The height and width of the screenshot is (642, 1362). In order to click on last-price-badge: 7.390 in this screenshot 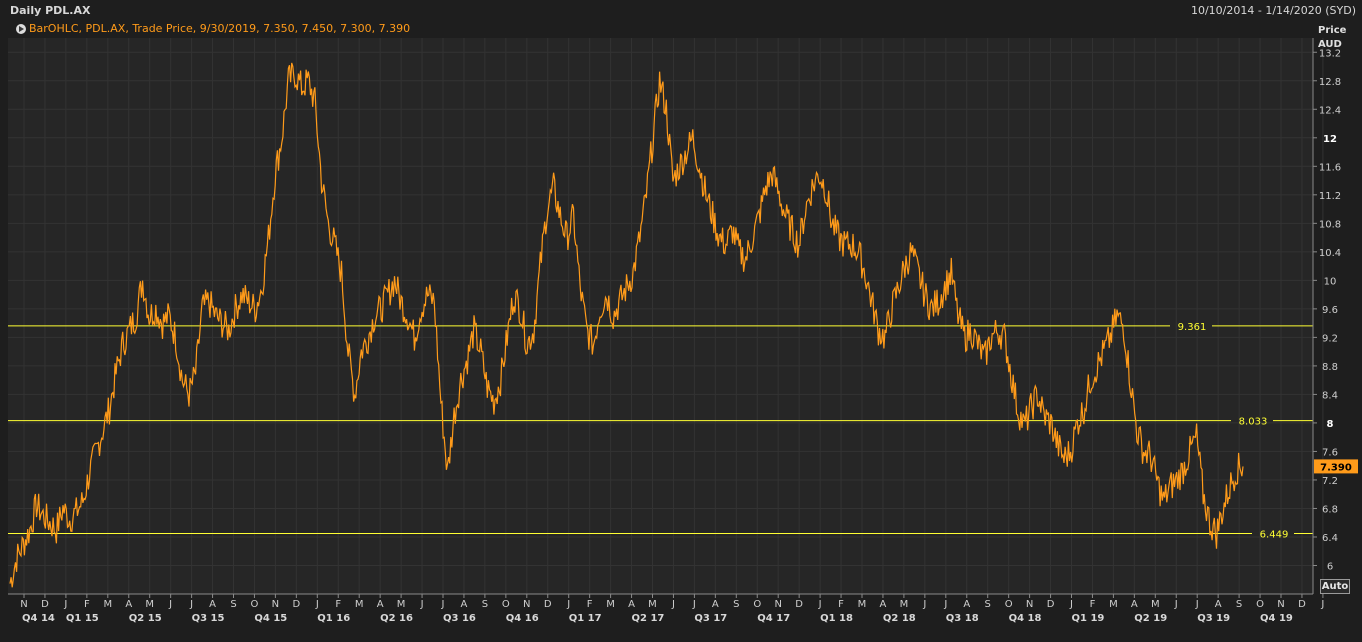, I will do `click(1336, 466)`.